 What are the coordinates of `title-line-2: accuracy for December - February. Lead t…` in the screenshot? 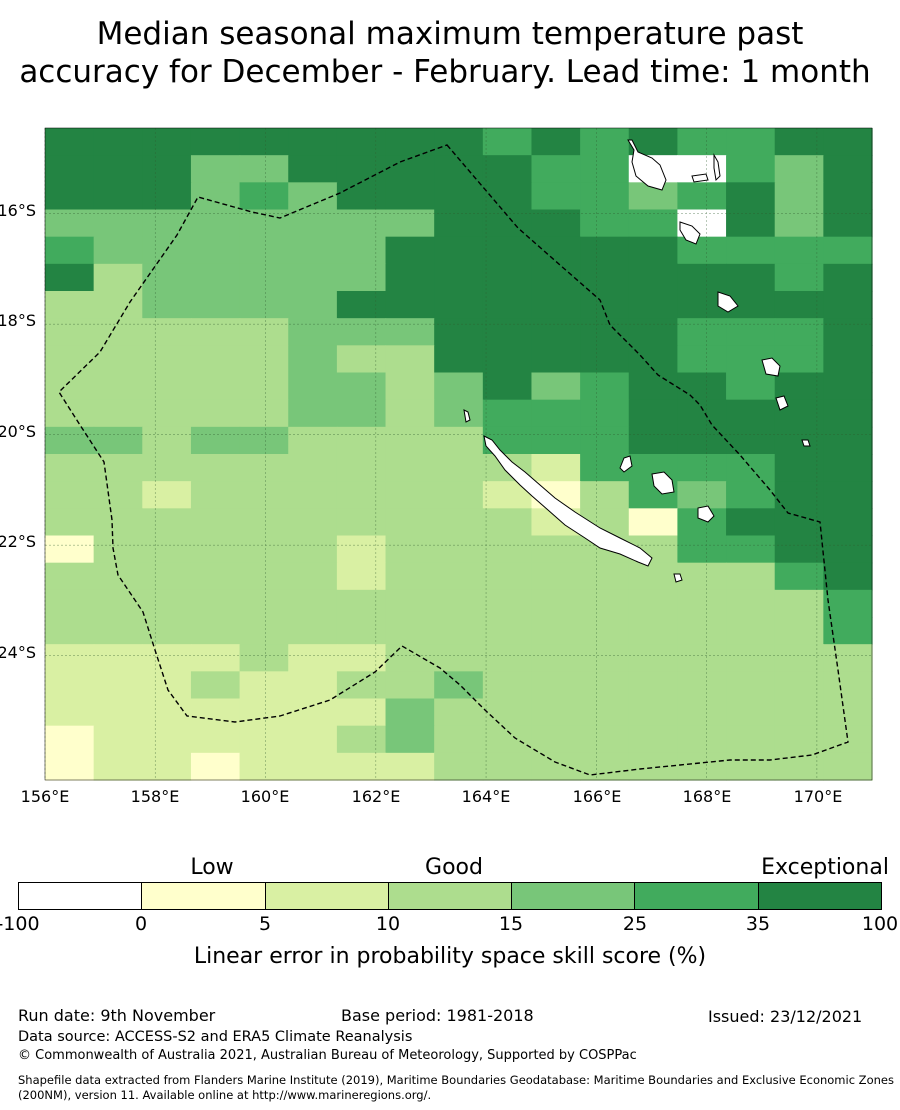 It's located at (445, 72).